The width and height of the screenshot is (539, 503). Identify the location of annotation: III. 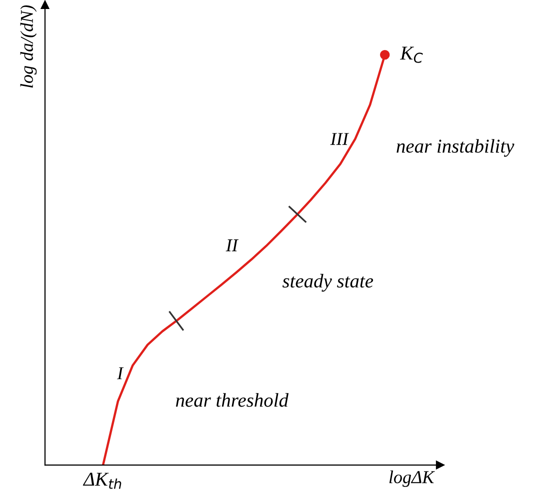
(340, 139).